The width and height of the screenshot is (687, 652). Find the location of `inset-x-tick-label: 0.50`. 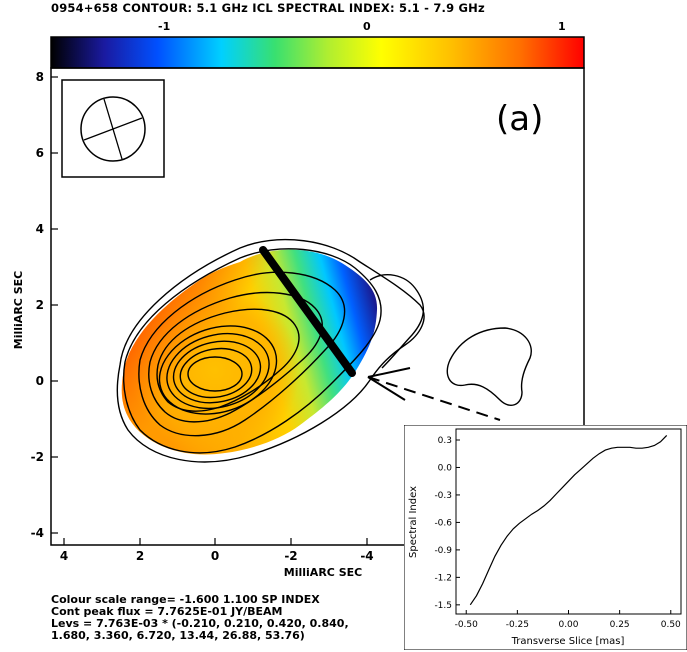

inset-x-tick-label: 0.50 is located at coordinates (671, 625).